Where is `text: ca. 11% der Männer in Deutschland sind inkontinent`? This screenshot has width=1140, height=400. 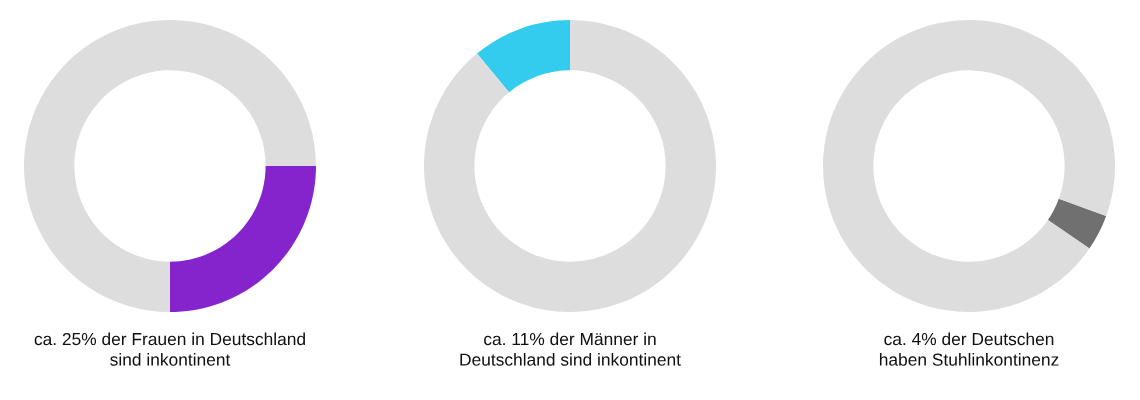
text: ca. 11% der Männer in Deutschland sind inkontinent is located at coordinates (570, 349).